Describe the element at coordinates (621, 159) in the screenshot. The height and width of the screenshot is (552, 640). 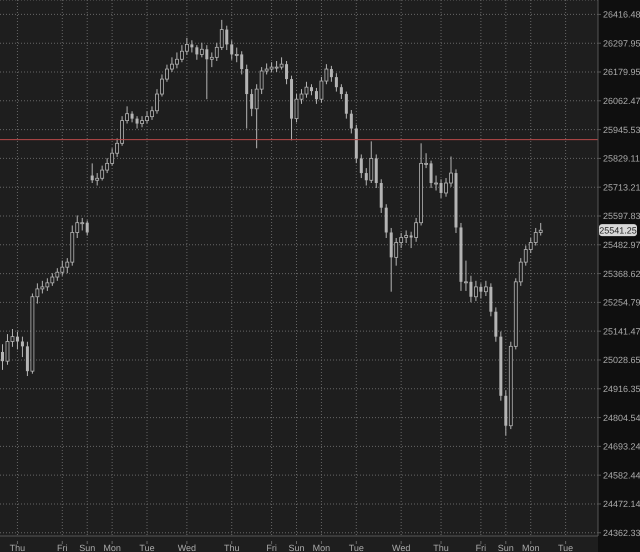
I see `y-tick-label: 25829.11` at that location.